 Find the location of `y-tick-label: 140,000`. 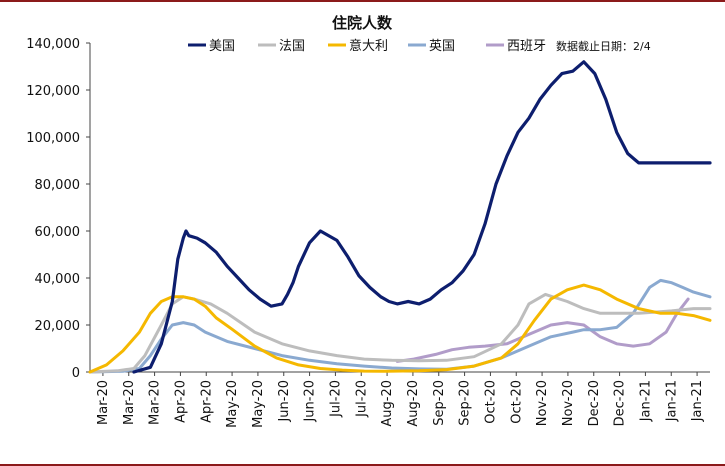

y-tick-label: 140,000 is located at coordinates (53, 44).